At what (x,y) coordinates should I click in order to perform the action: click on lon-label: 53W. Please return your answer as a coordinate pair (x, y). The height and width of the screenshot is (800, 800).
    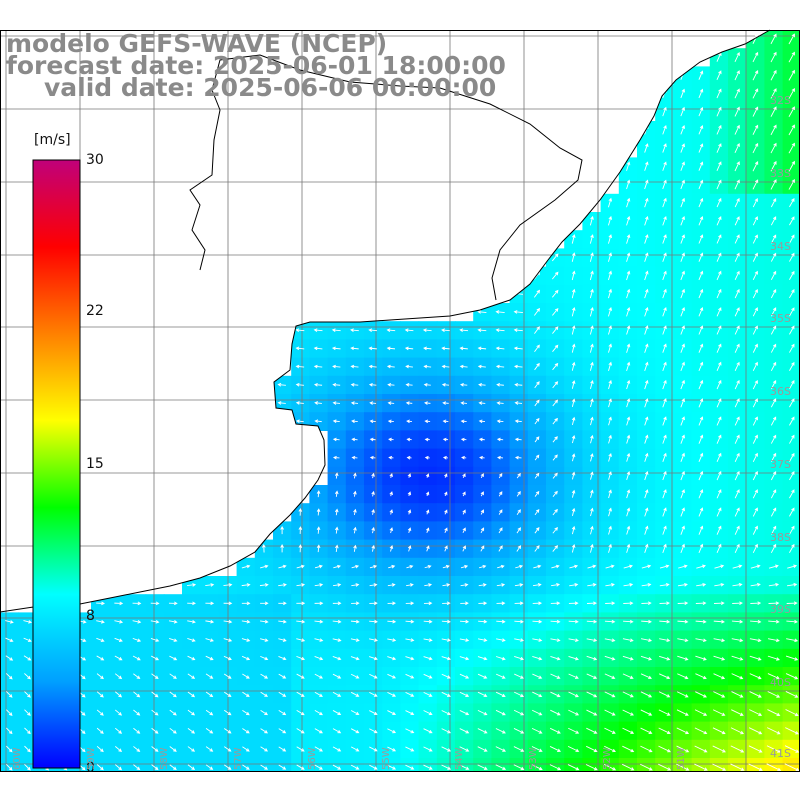
    Looking at the image, I should click on (533, 758).